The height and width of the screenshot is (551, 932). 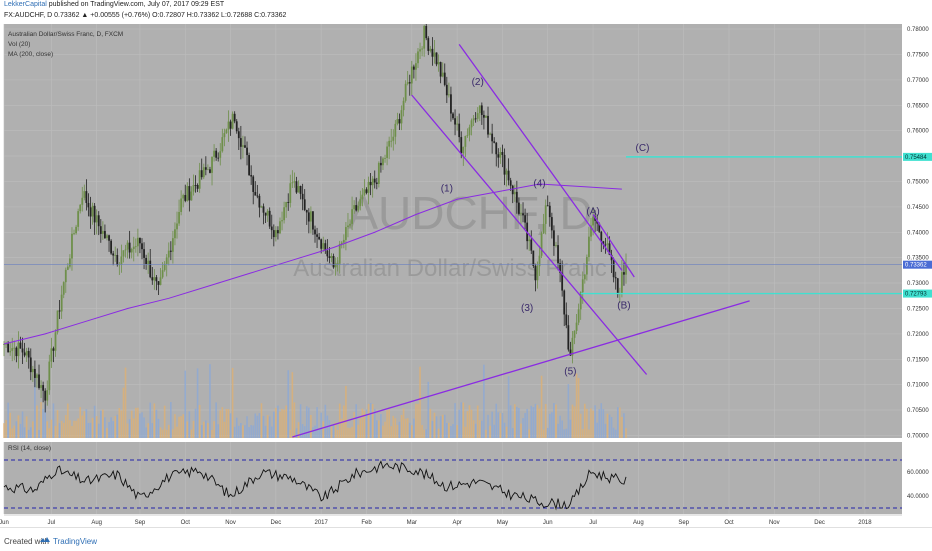 What do you see at coordinates (4, 523) in the screenshot?
I see `time-tick-label: Jun` at bounding box center [4, 523].